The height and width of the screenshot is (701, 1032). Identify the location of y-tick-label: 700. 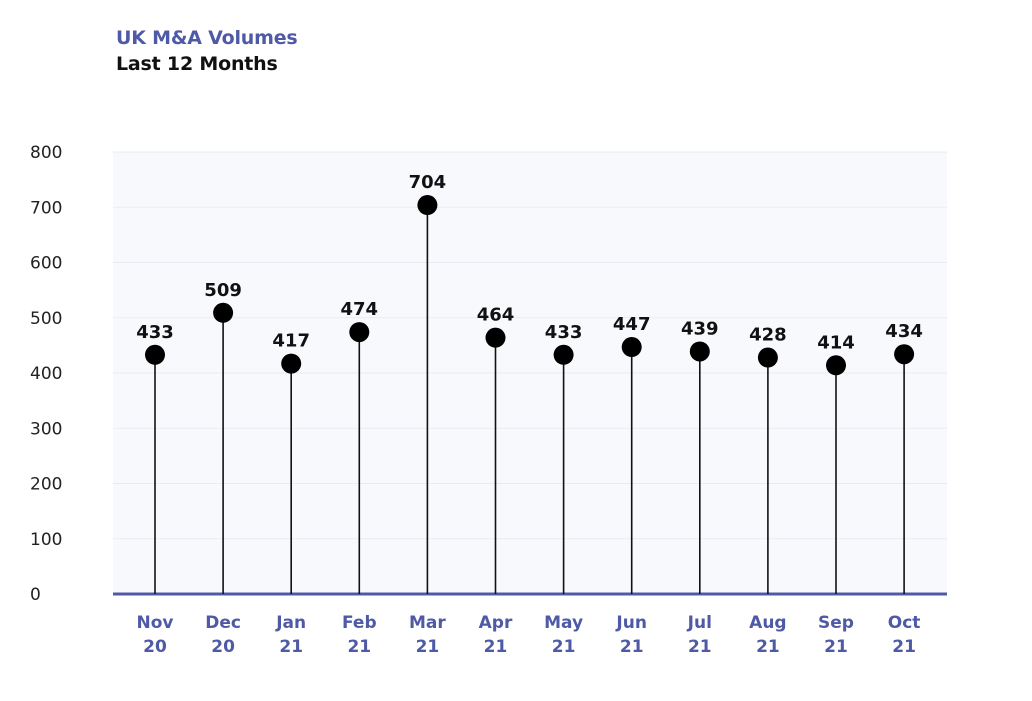
(46, 208).